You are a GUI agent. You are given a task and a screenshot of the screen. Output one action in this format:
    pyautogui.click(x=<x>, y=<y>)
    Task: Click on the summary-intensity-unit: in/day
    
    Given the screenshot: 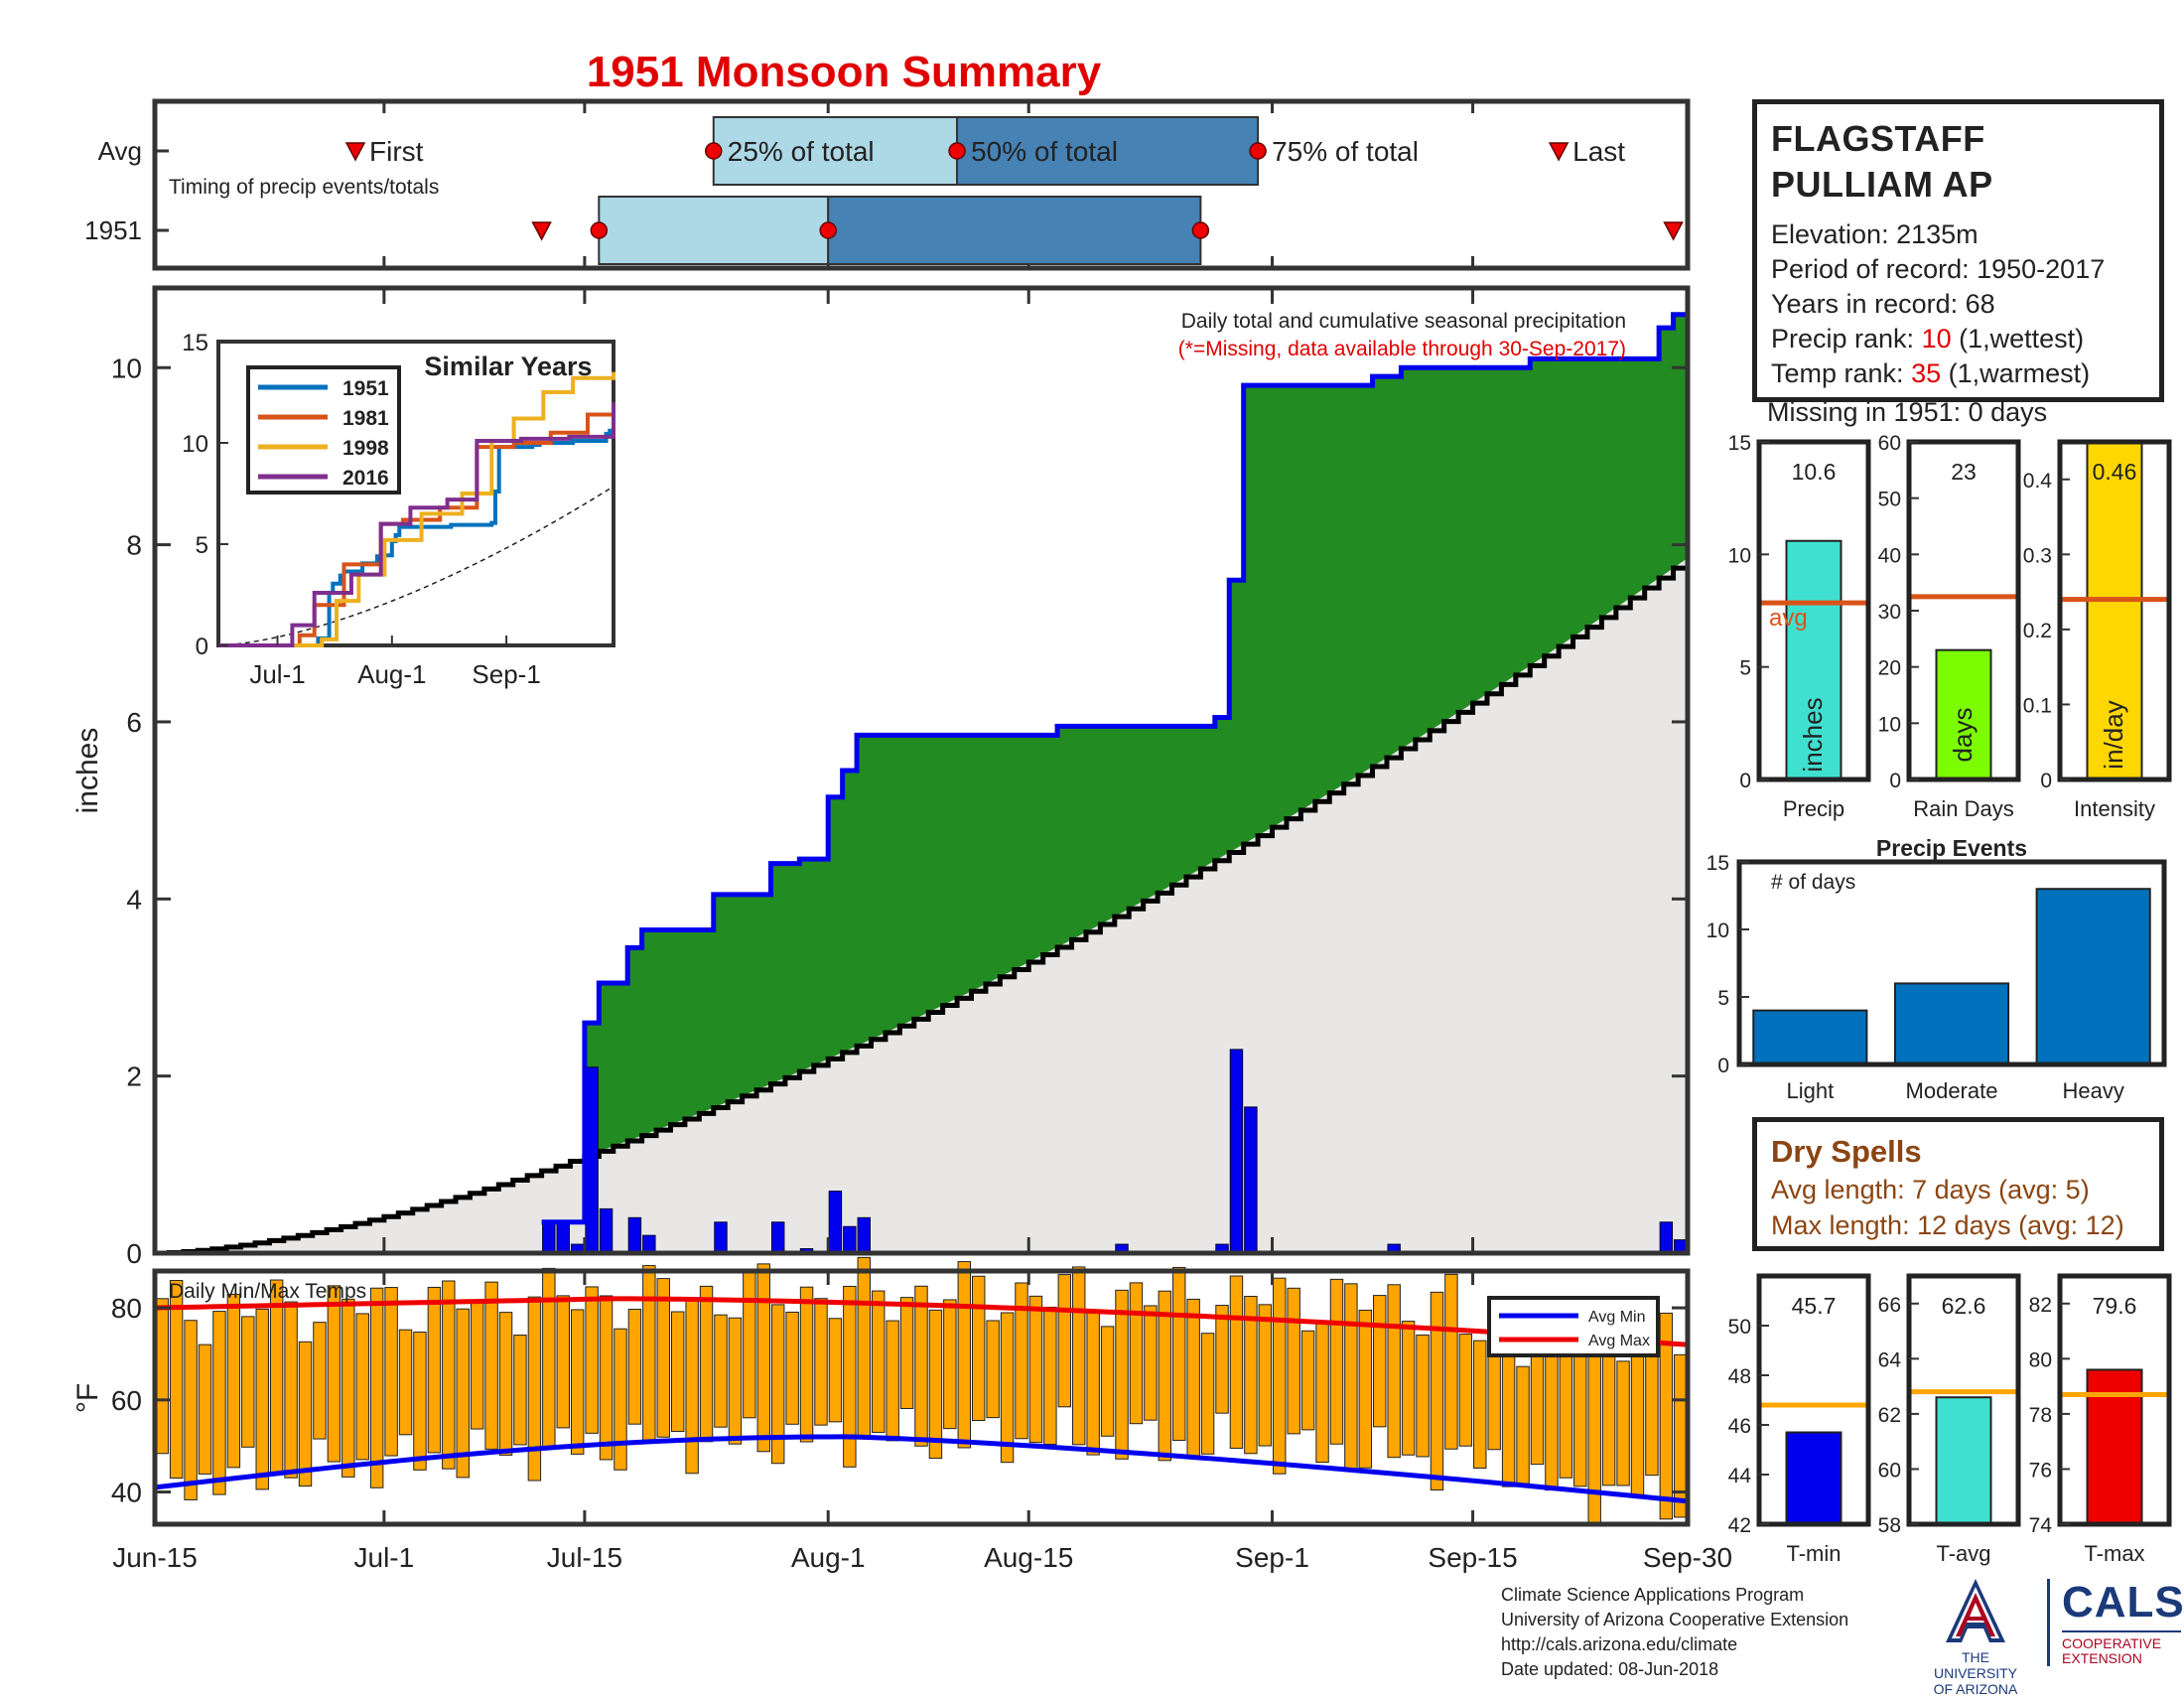 What is the action you would take?
    pyautogui.click(x=2113, y=734)
    